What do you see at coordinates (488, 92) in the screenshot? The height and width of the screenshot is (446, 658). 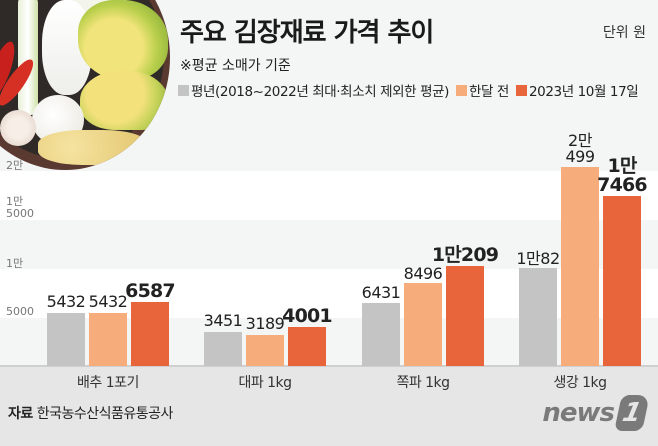 I see `legend-label: 한달 전` at bounding box center [488, 92].